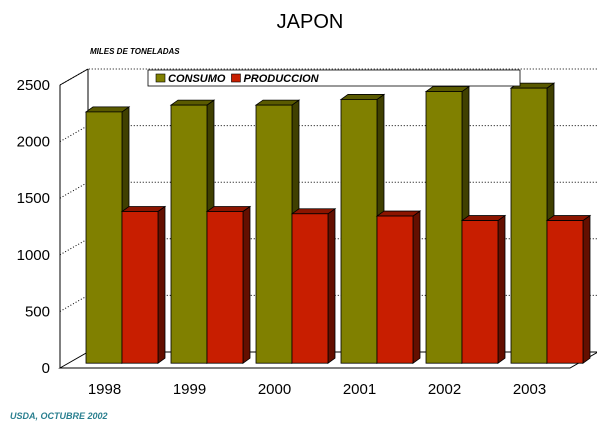 Image resolution: width=597 pixels, height=432 pixels. Describe the element at coordinates (104, 389) in the screenshot. I see `x-tick-label: 1998` at that location.